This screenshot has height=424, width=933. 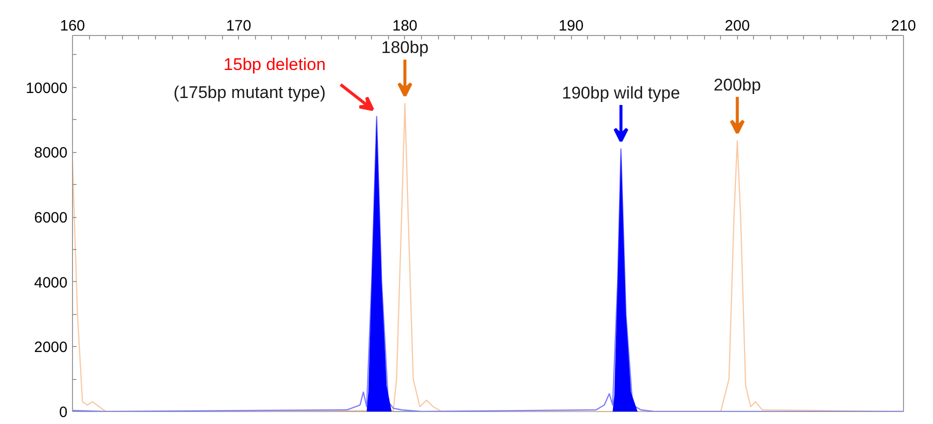 What do you see at coordinates (51, 218) in the screenshot?
I see `y-tick-label: 6000` at bounding box center [51, 218].